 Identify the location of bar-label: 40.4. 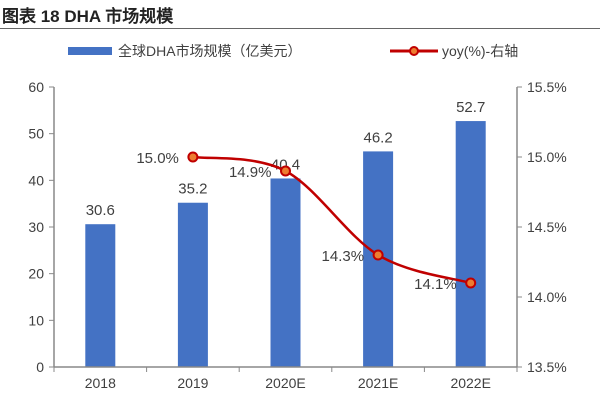
(285, 164).